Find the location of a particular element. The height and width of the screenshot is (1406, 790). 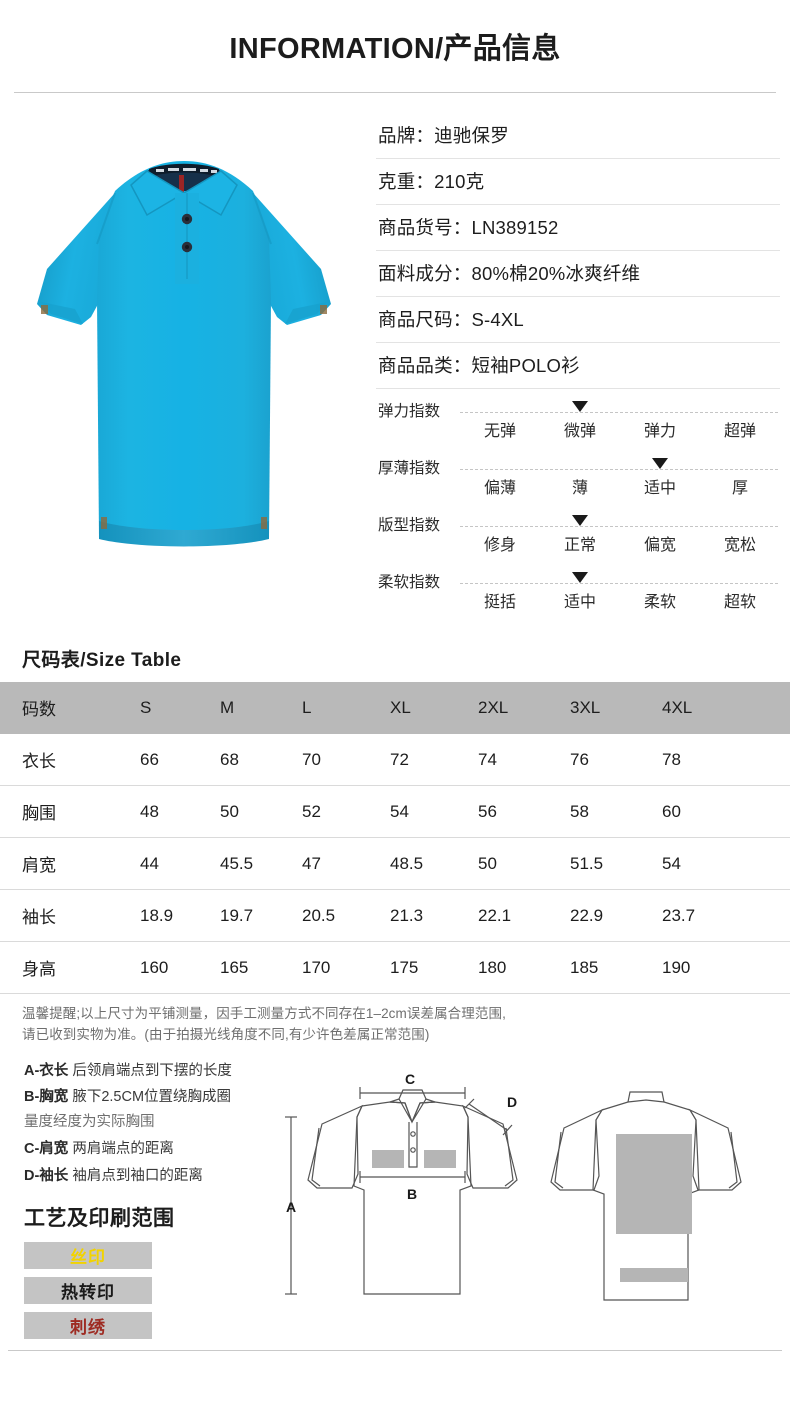

index-track-softness is located at coordinates (619, 583).